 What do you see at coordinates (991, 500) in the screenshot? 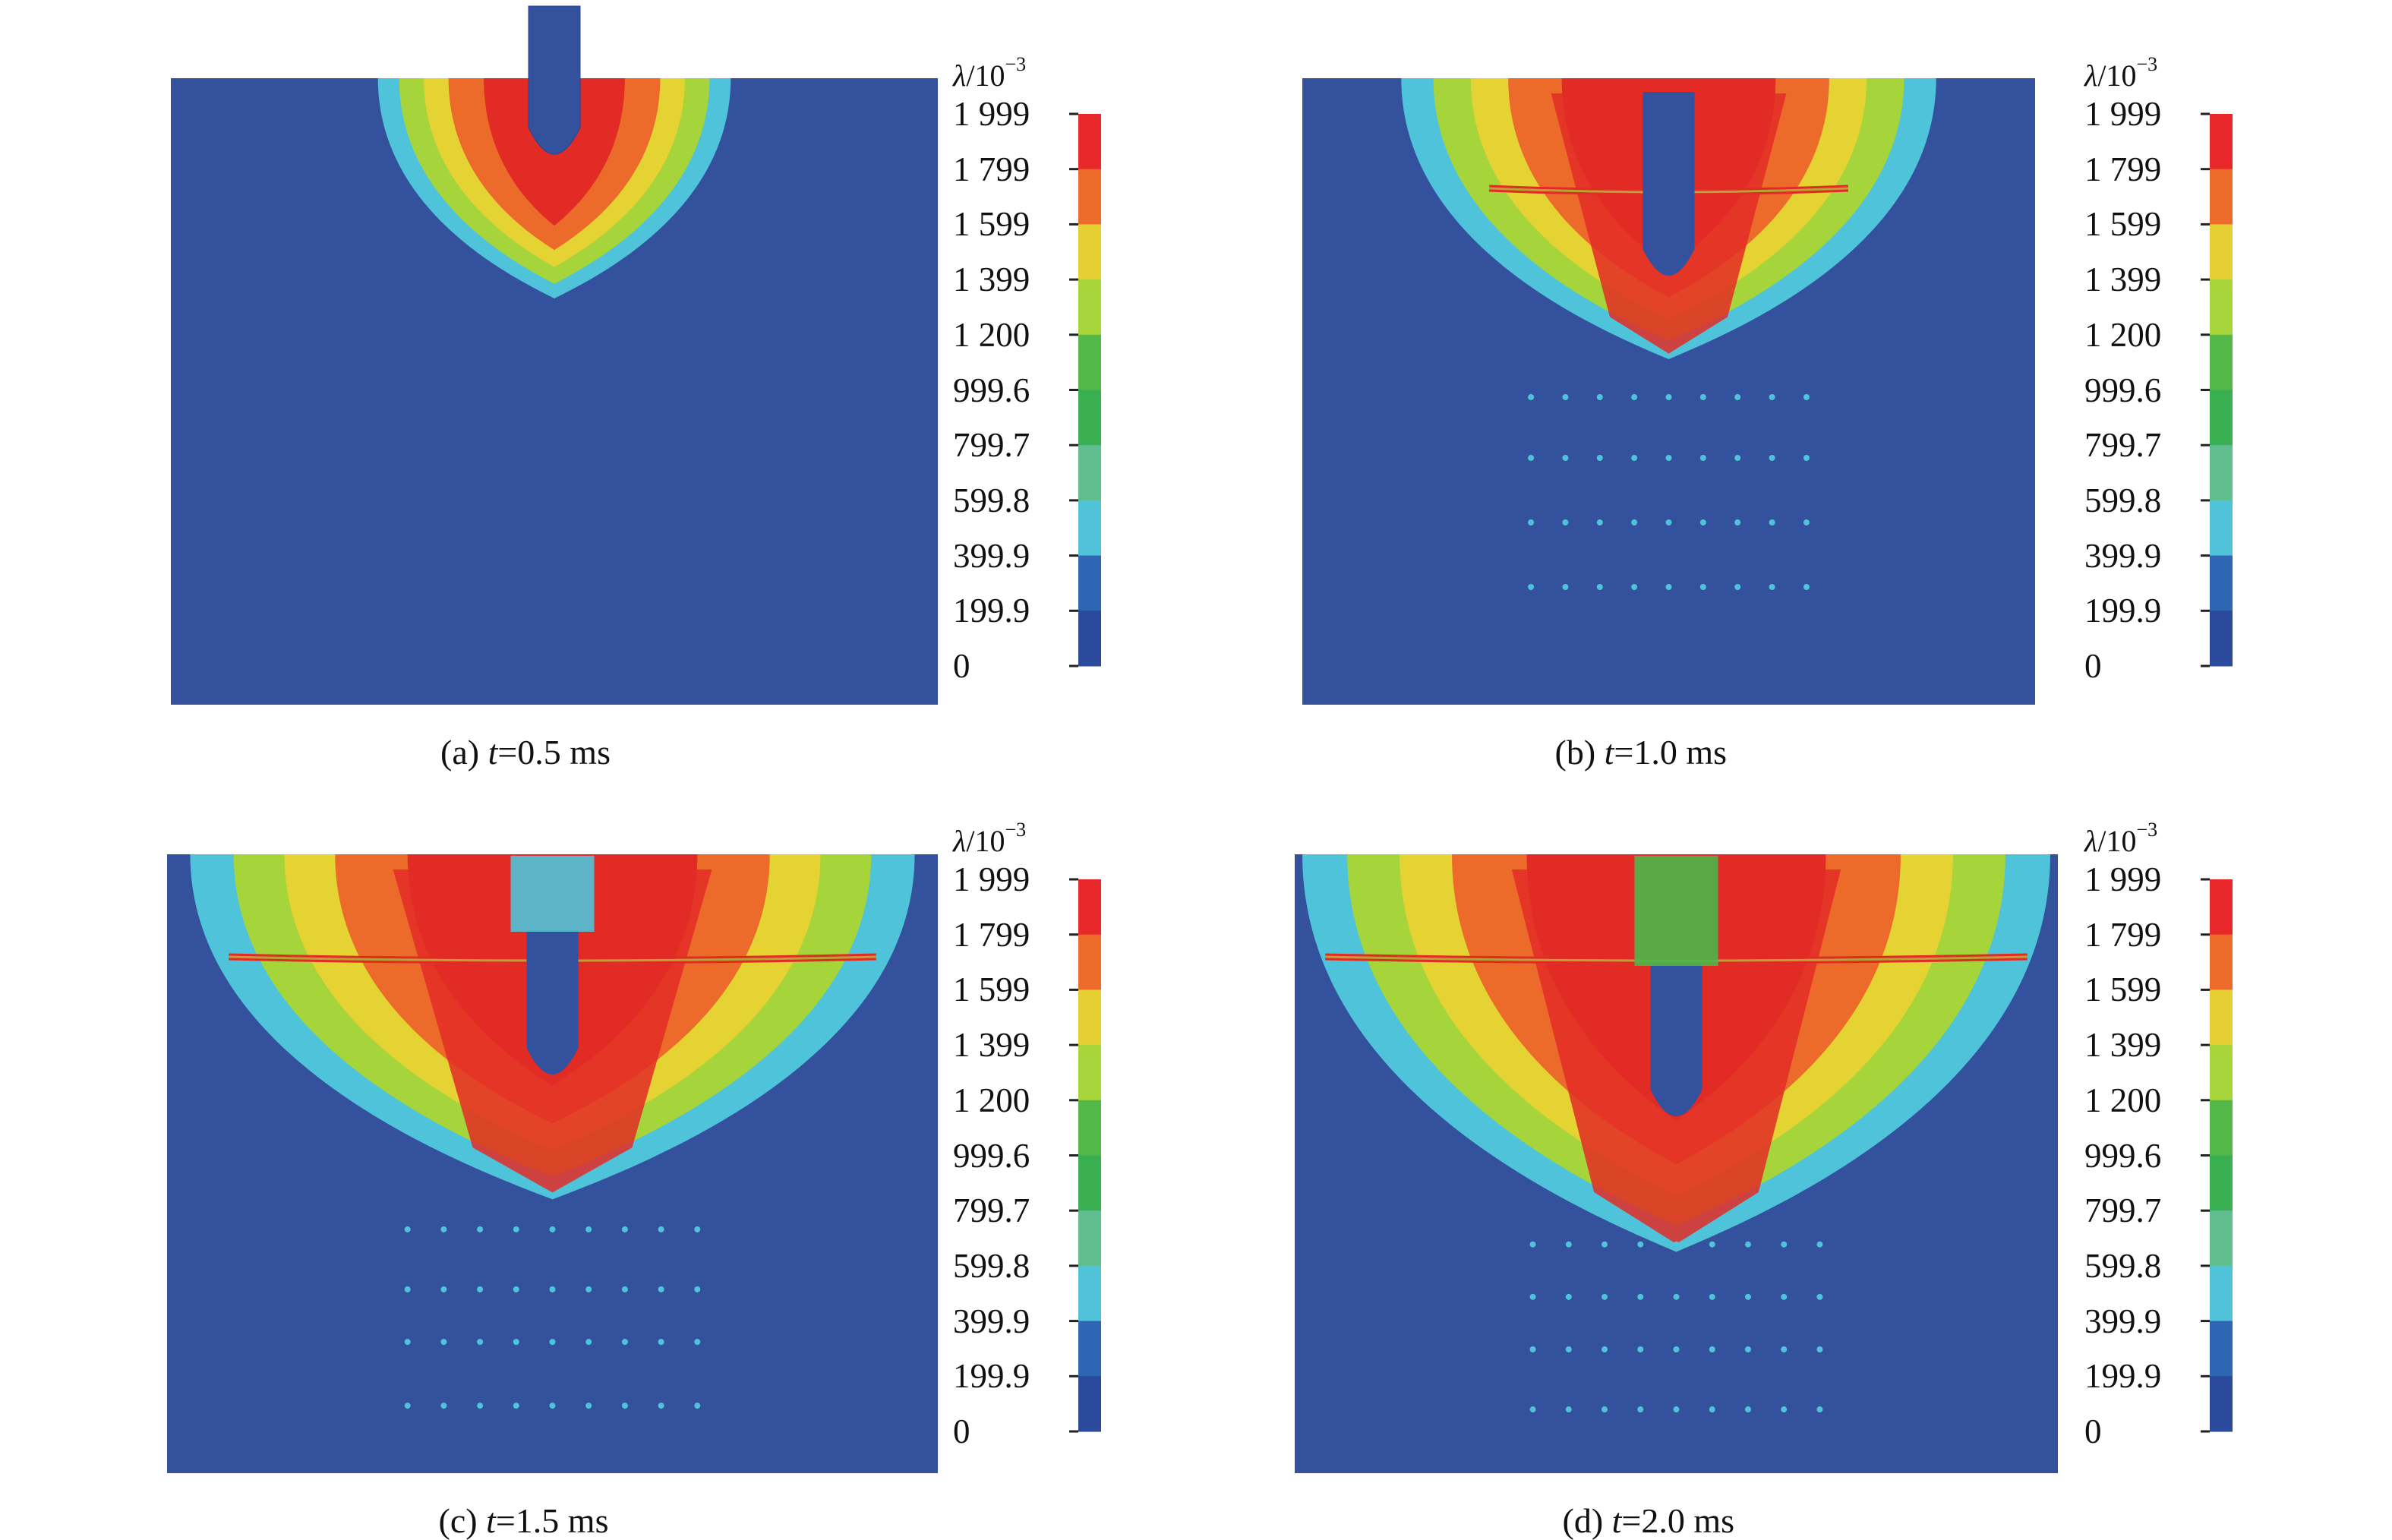
I see `colorbar-tick-label: 599.8` at bounding box center [991, 500].